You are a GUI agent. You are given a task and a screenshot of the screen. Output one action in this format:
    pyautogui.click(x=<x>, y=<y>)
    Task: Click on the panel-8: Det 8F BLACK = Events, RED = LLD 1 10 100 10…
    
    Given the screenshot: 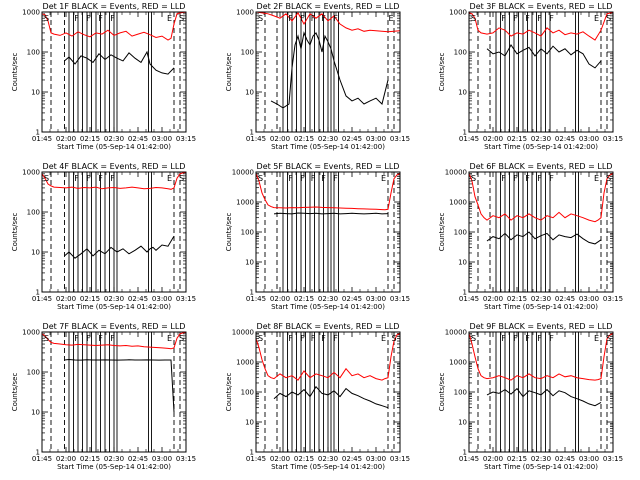 What is the action you would take?
    pyautogui.click(x=317, y=396)
    